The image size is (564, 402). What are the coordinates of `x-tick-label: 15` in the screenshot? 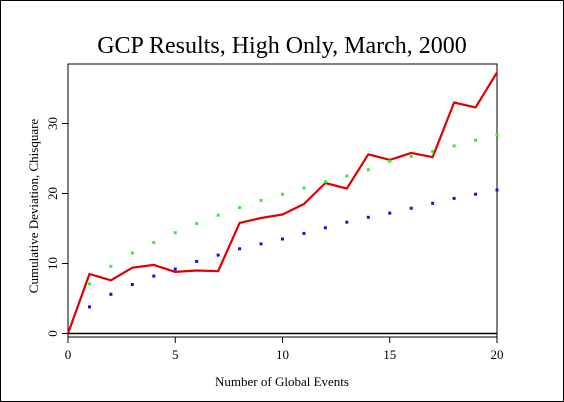 It's located at (389, 354).